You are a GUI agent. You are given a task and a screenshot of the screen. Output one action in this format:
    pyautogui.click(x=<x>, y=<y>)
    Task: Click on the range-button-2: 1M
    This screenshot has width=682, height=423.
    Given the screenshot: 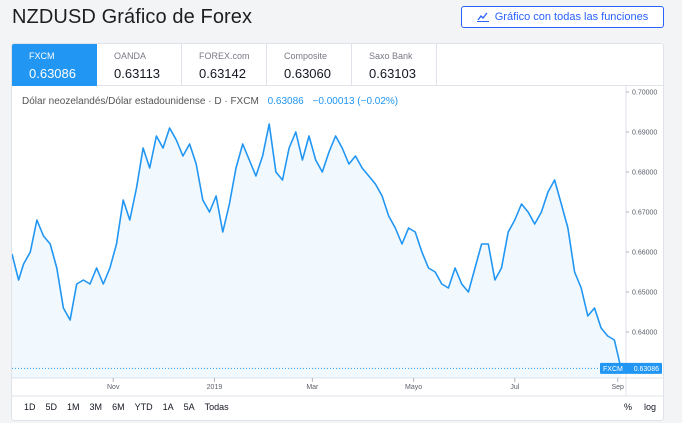 What is the action you would take?
    pyautogui.click(x=73, y=407)
    